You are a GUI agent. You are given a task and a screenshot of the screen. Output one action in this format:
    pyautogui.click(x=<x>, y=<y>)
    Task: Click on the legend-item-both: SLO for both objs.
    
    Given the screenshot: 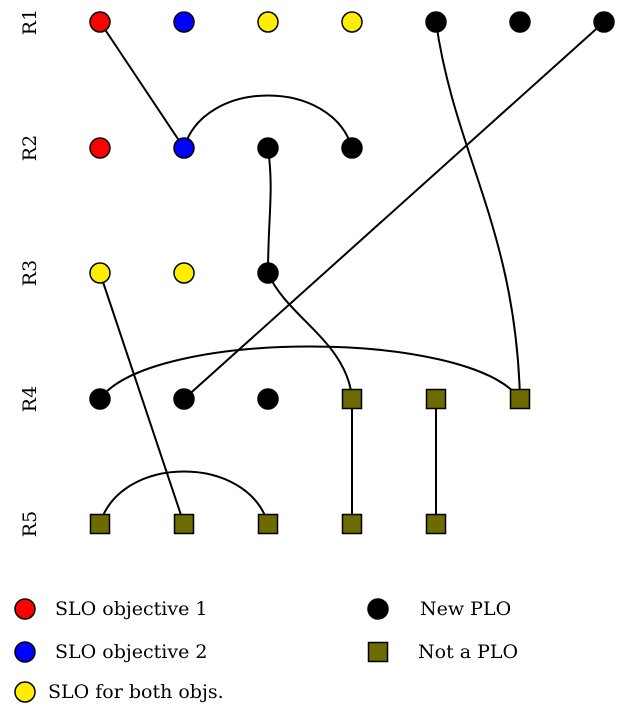 What is the action you would take?
    pyautogui.click(x=119, y=692)
    